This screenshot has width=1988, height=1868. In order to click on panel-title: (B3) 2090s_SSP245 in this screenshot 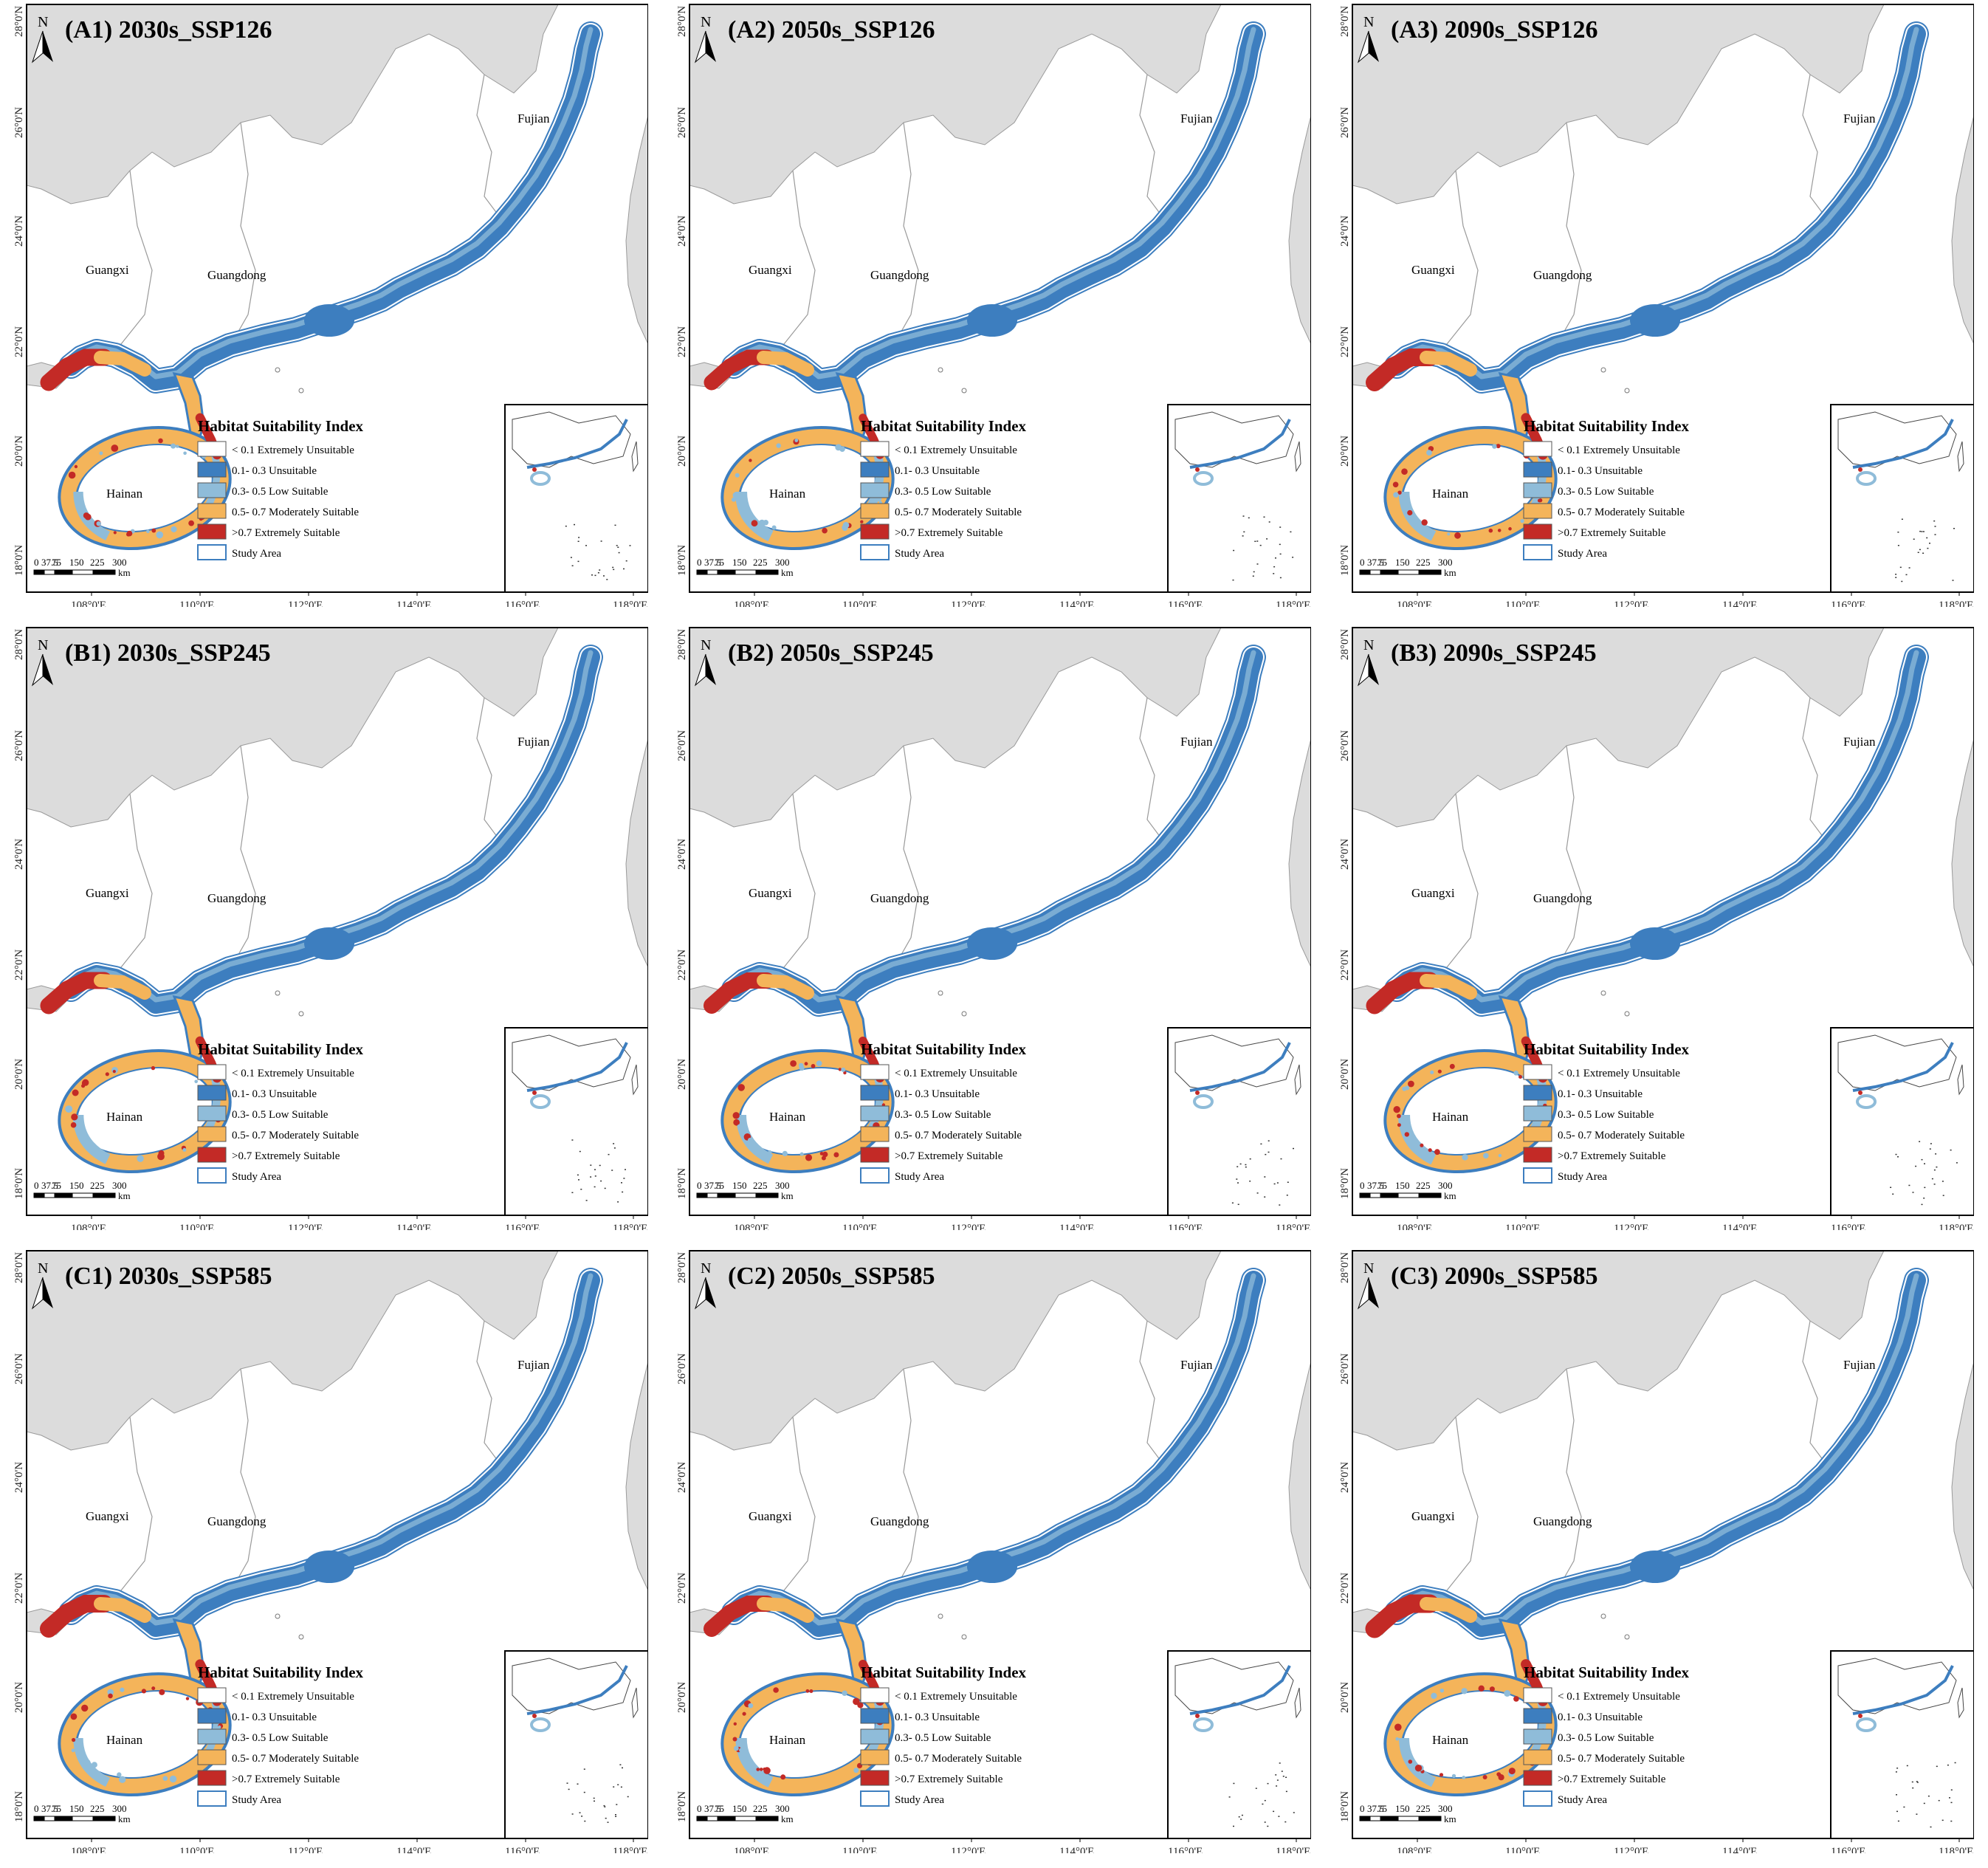, I will do `click(1494, 653)`.